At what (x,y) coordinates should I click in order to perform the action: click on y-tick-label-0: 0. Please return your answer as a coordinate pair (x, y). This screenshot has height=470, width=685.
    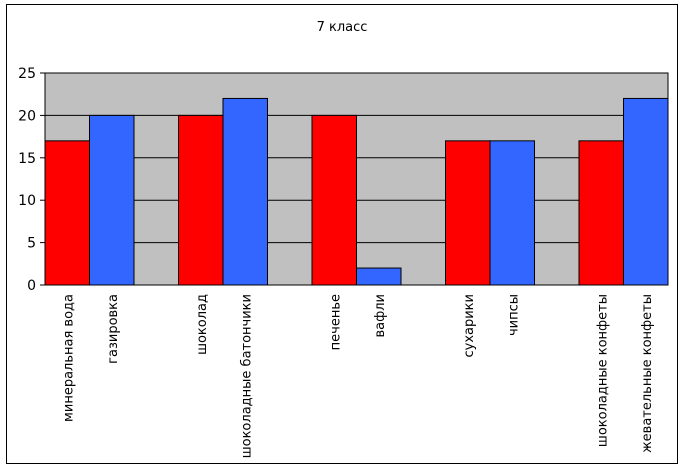
    Looking at the image, I should click on (31, 286).